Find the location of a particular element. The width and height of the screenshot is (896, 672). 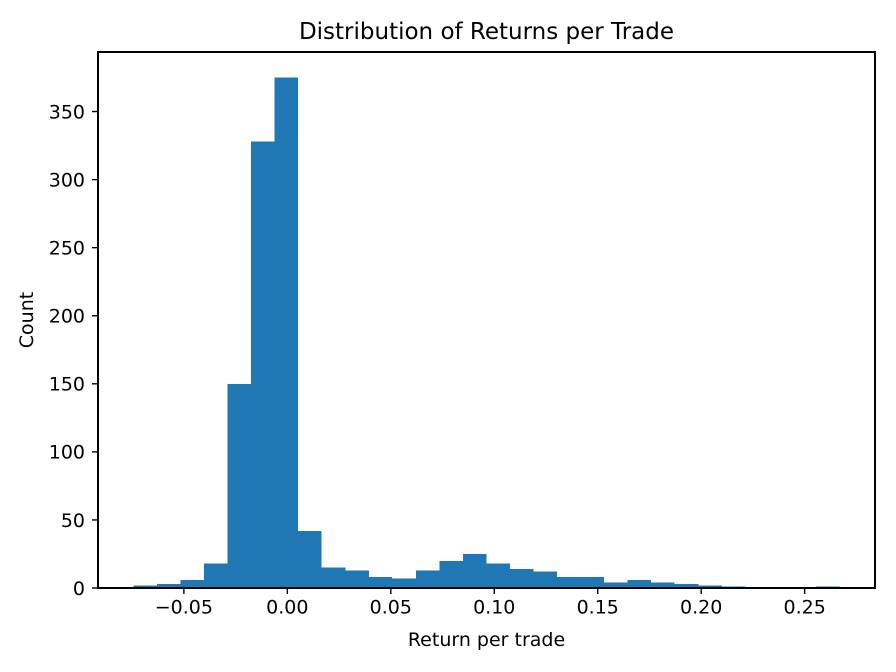

y-tick-label: 350 is located at coordinates (67, 112).